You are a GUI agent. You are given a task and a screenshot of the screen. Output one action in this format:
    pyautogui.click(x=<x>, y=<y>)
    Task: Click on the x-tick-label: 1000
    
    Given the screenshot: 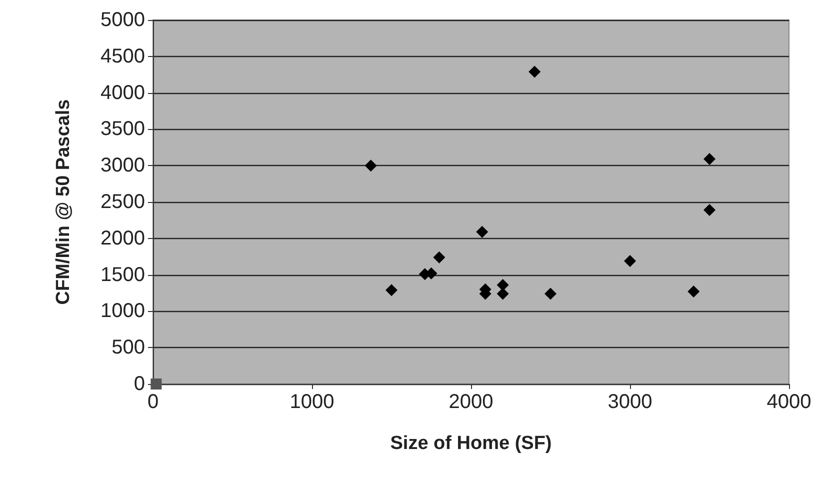 What is the action you would take?
    pyautogui.click(x=312, y=402)
    